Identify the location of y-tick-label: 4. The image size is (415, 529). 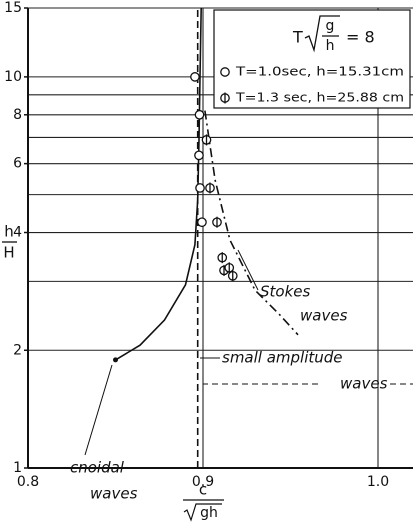
(17, 233).